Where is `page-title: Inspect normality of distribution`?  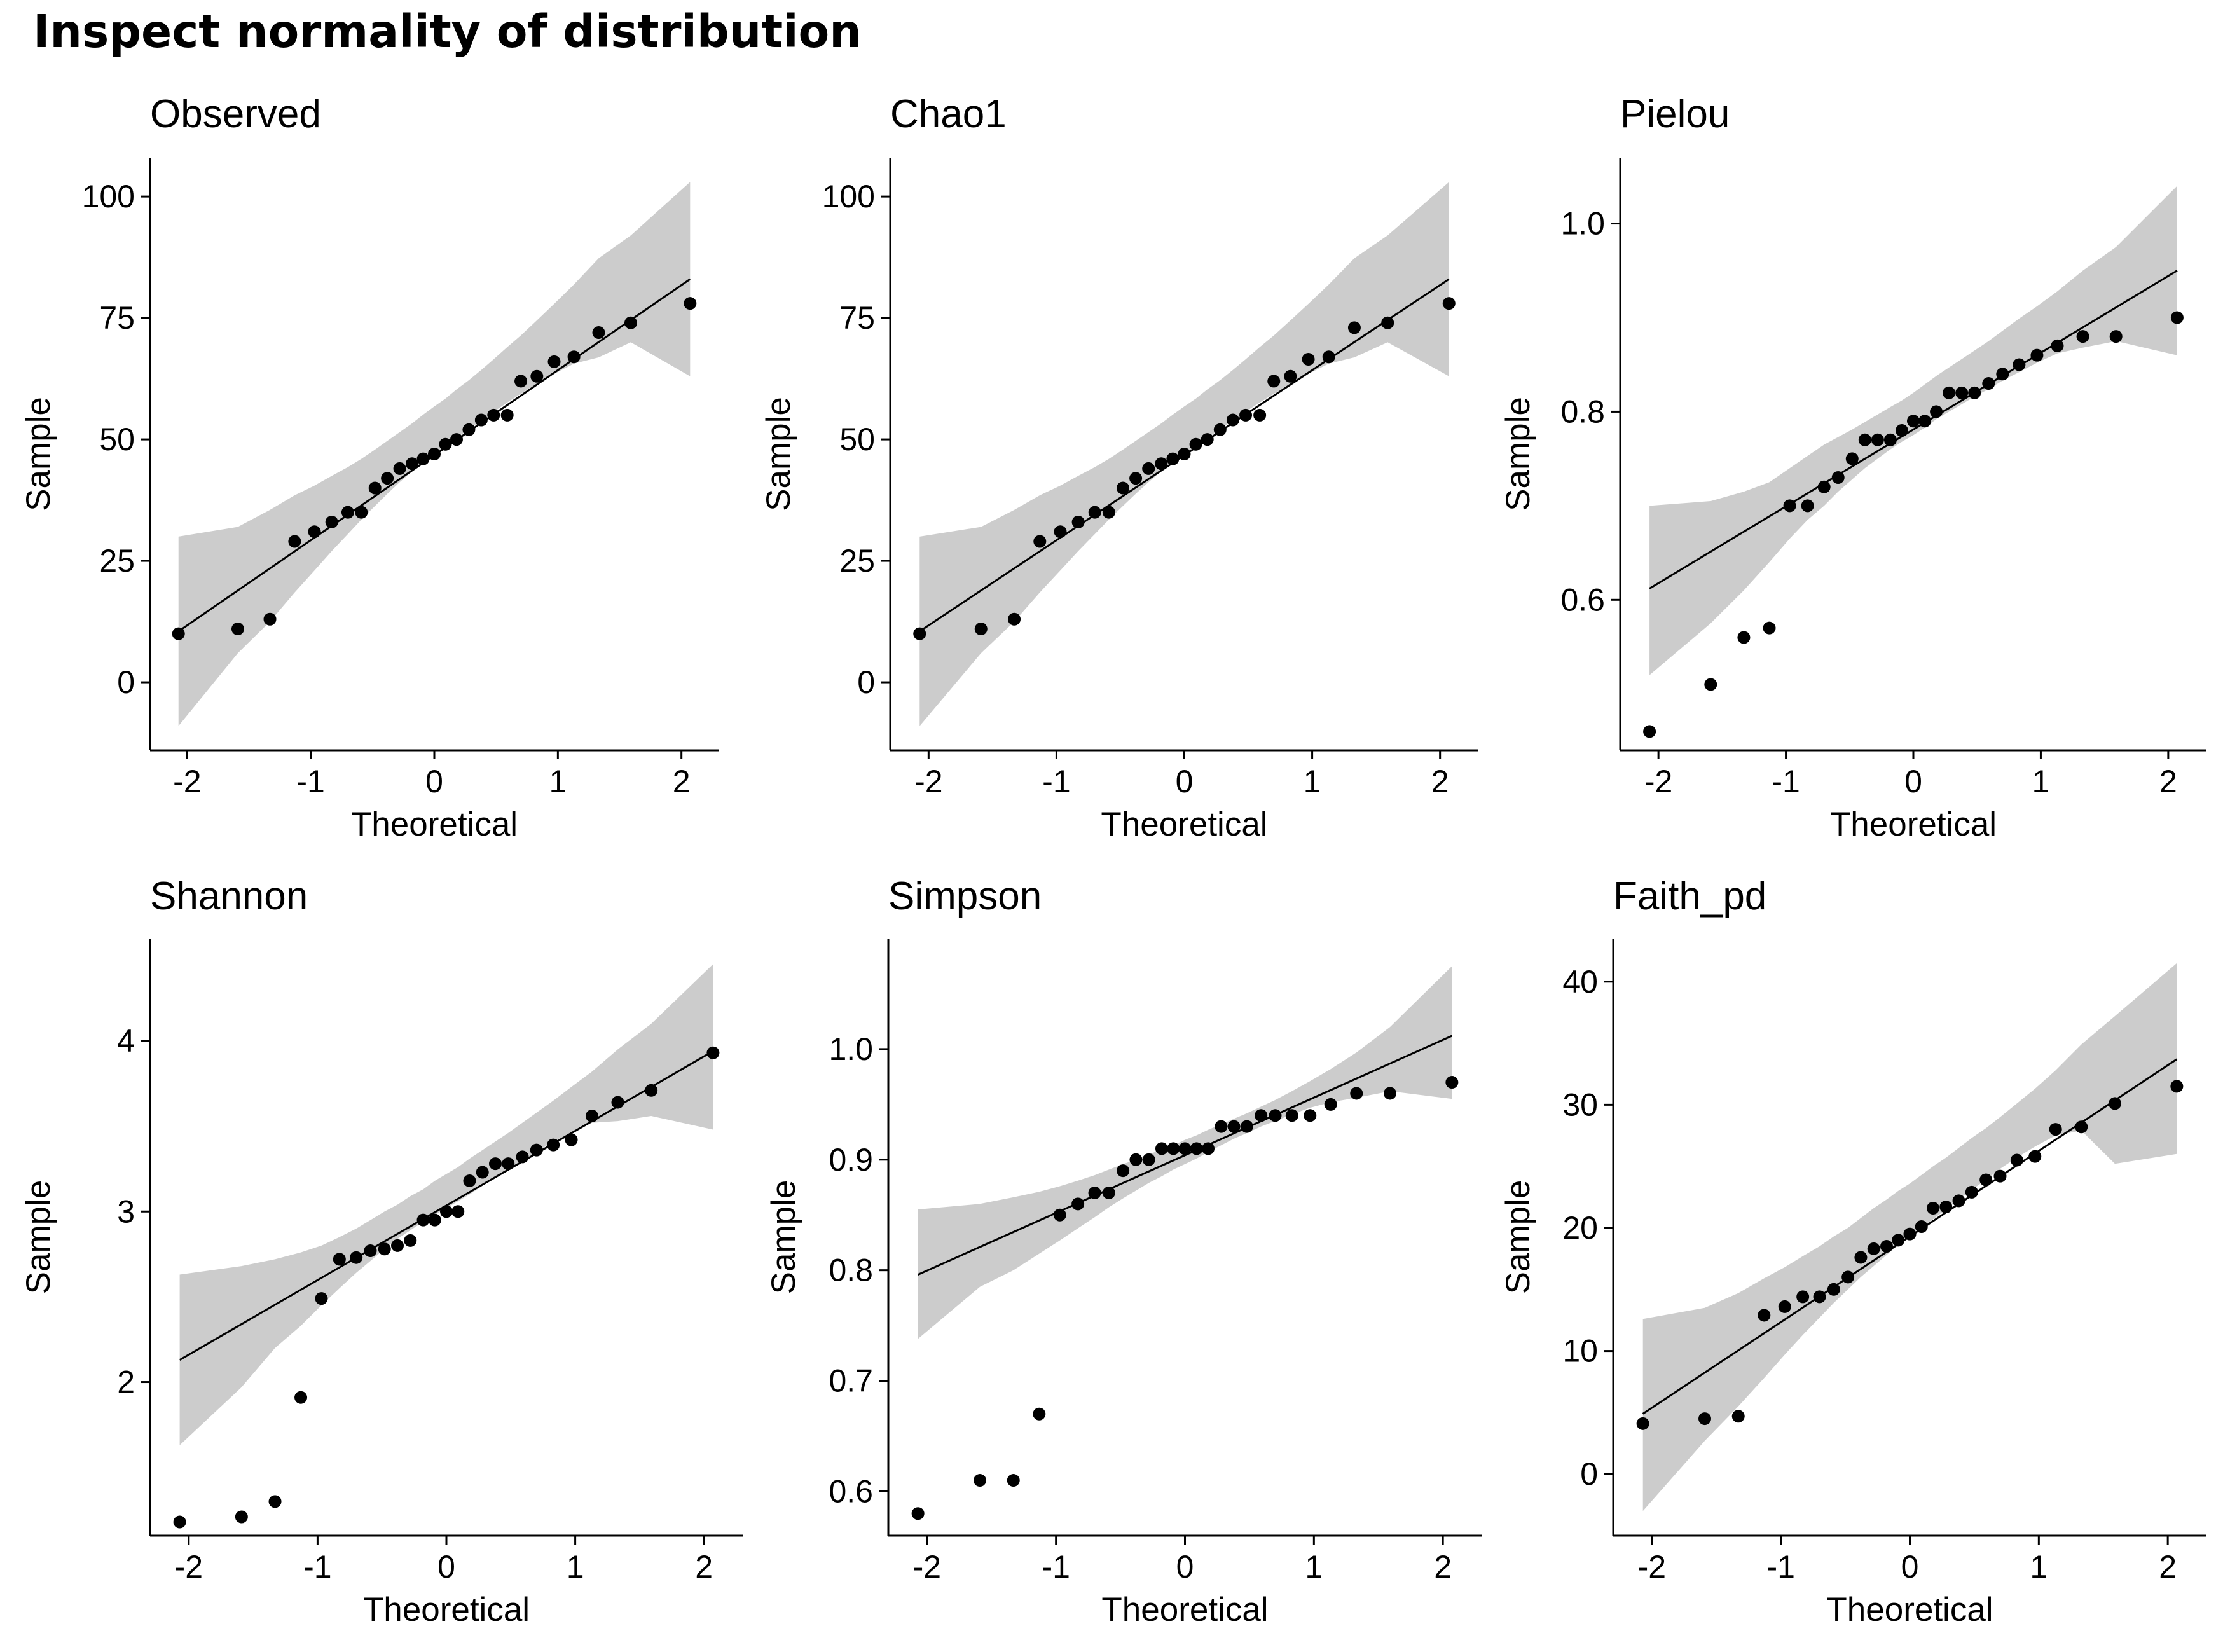
page-title: Inspect normality of distribution is located at coordinates (447, 31).